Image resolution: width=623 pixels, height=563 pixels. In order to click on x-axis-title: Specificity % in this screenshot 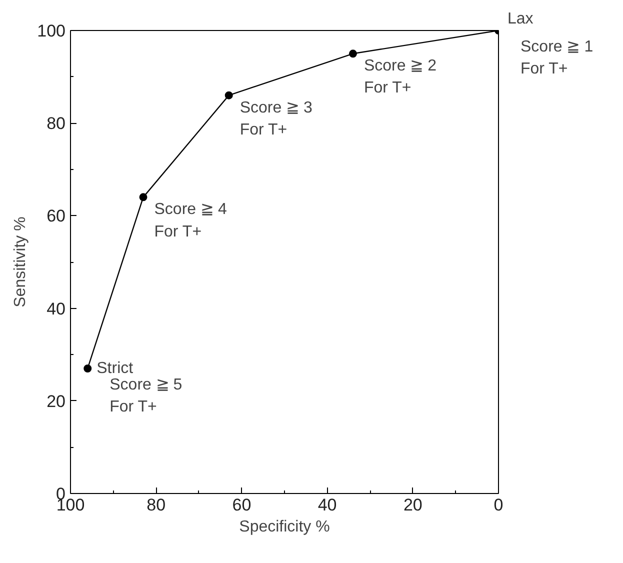, I will do `click(284, 527)`.